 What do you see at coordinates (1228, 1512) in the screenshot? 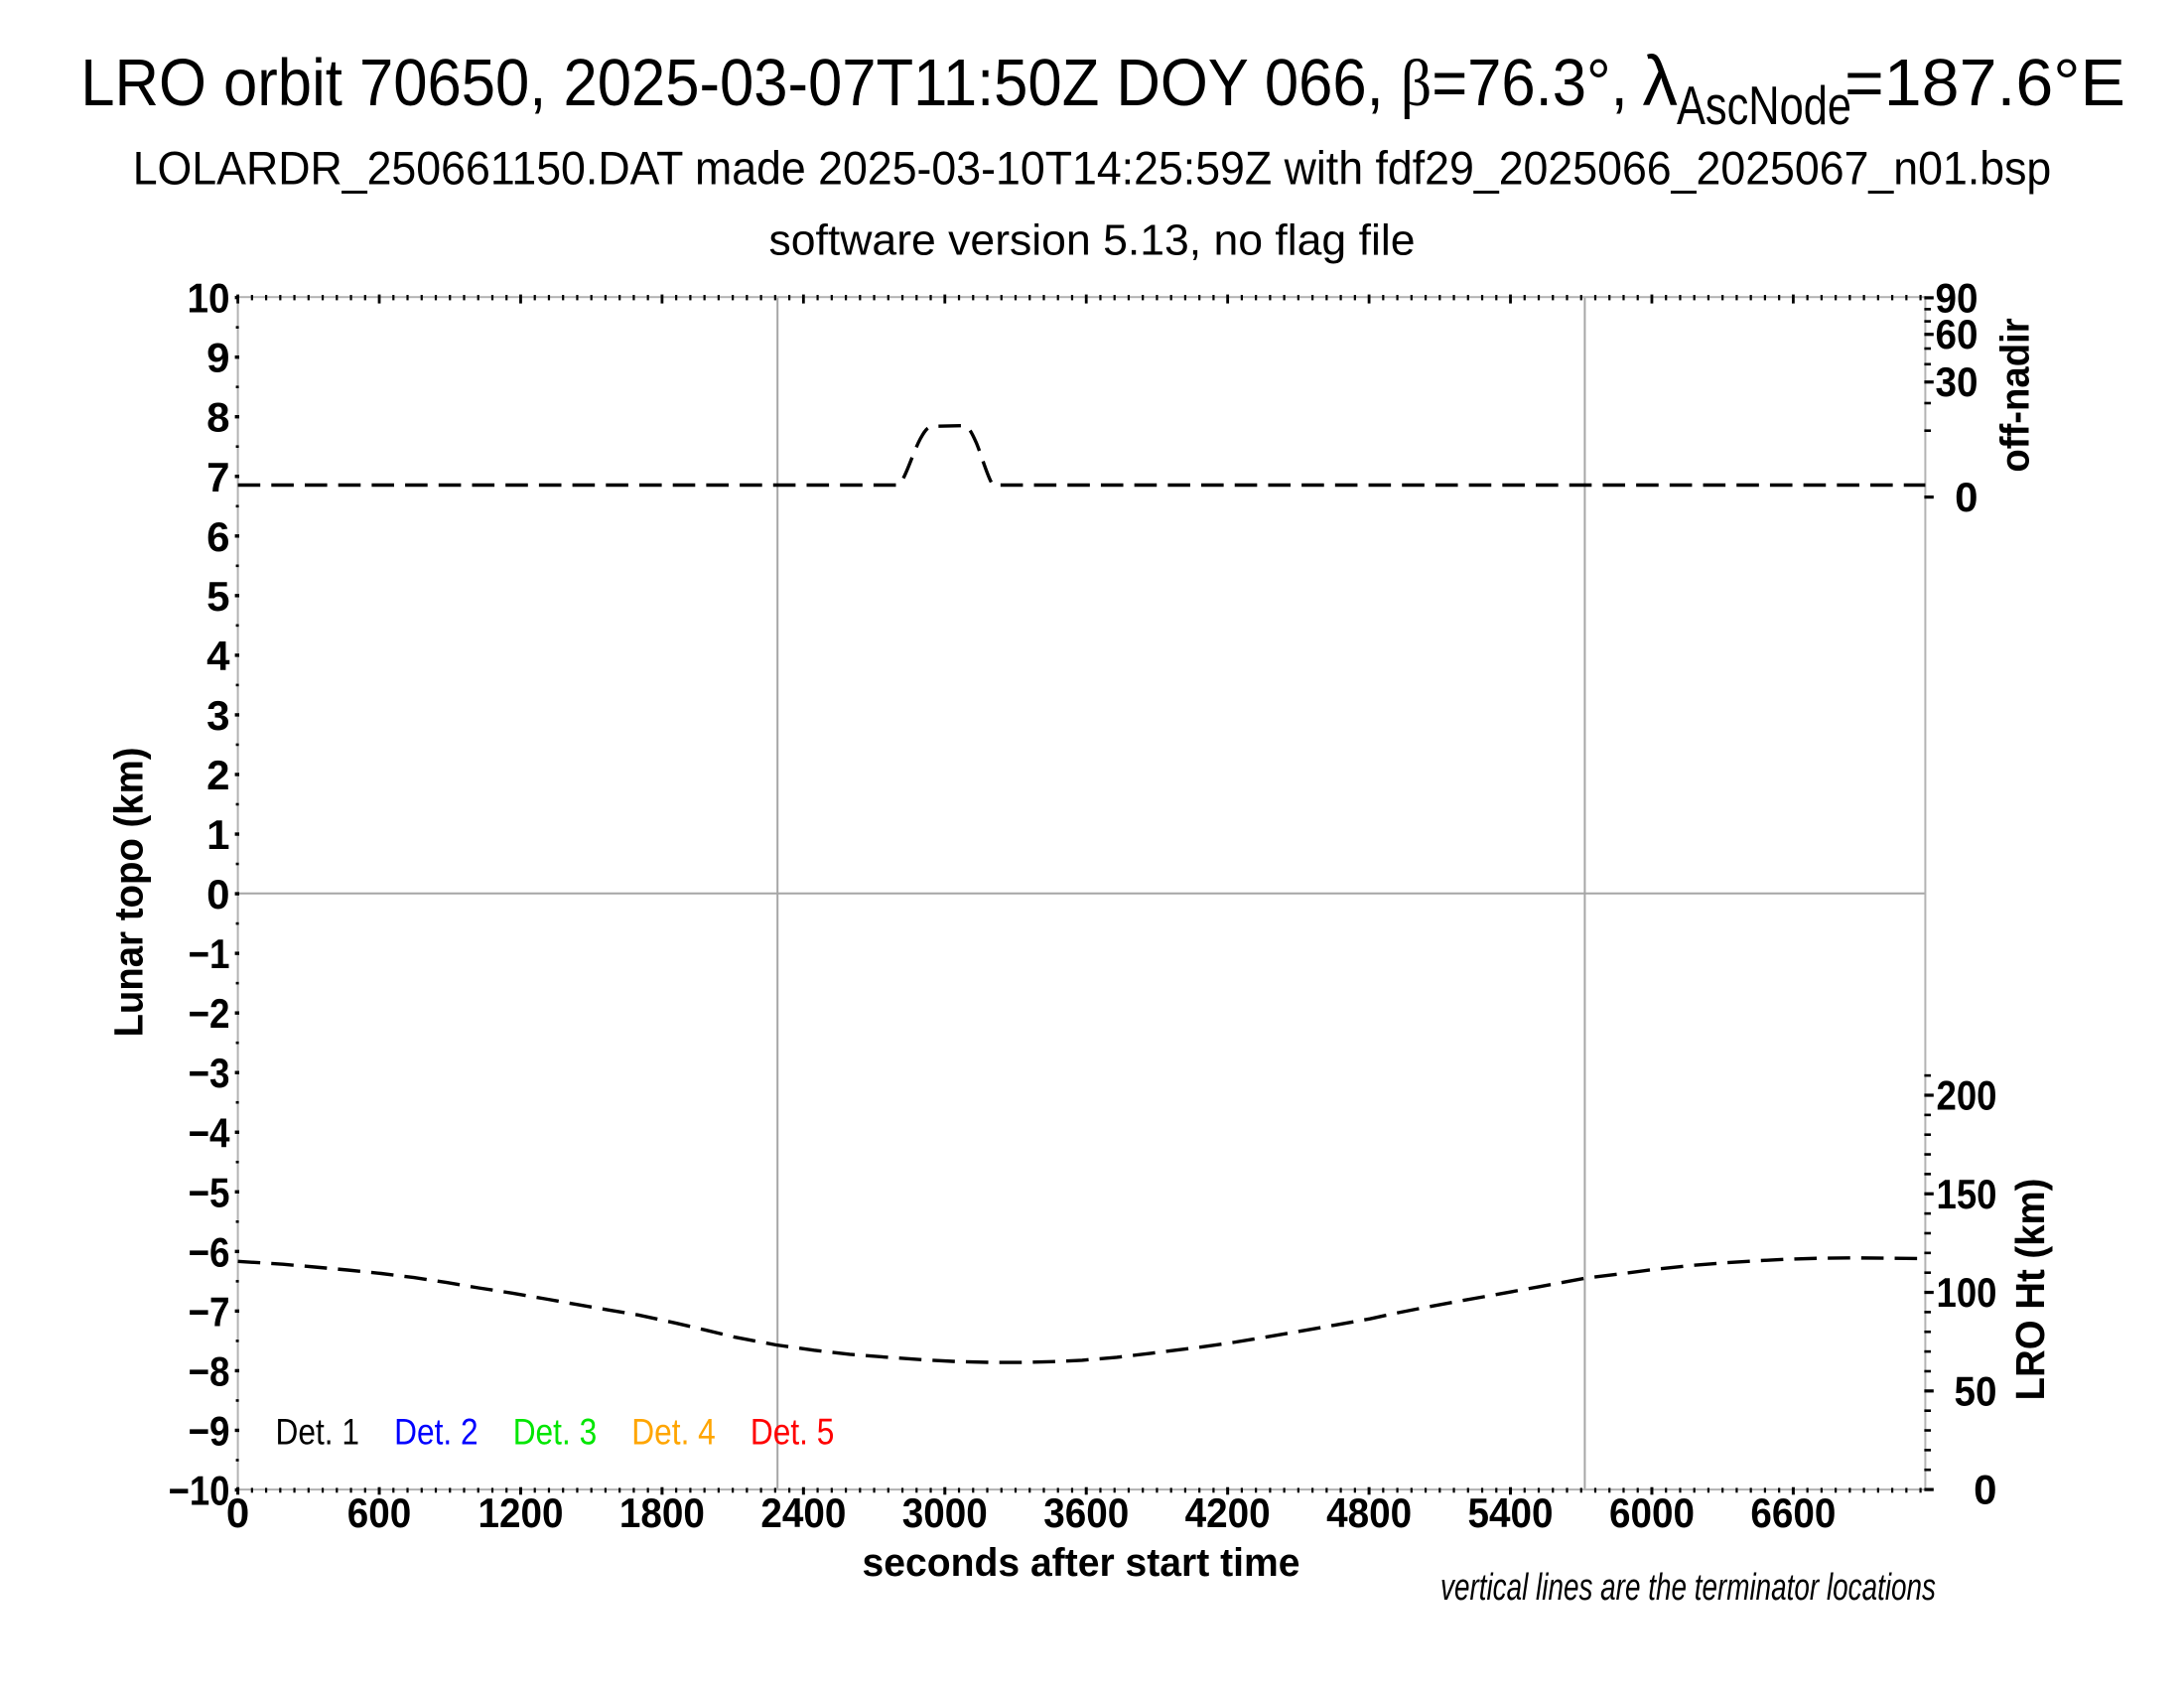
I see `svg-text: 4200` at bounding box center [1228, 1512].